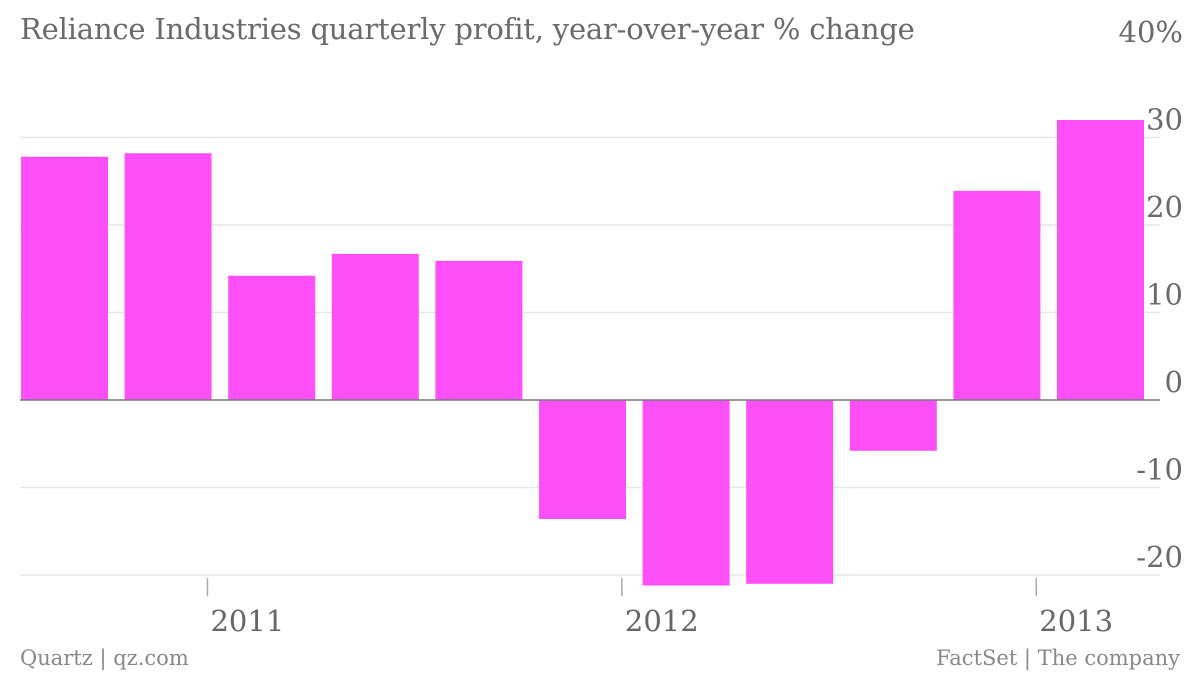  Describe the element at coordinates (1164, 120) in the screenshot. I see `y-tick-label: 30` at that location.